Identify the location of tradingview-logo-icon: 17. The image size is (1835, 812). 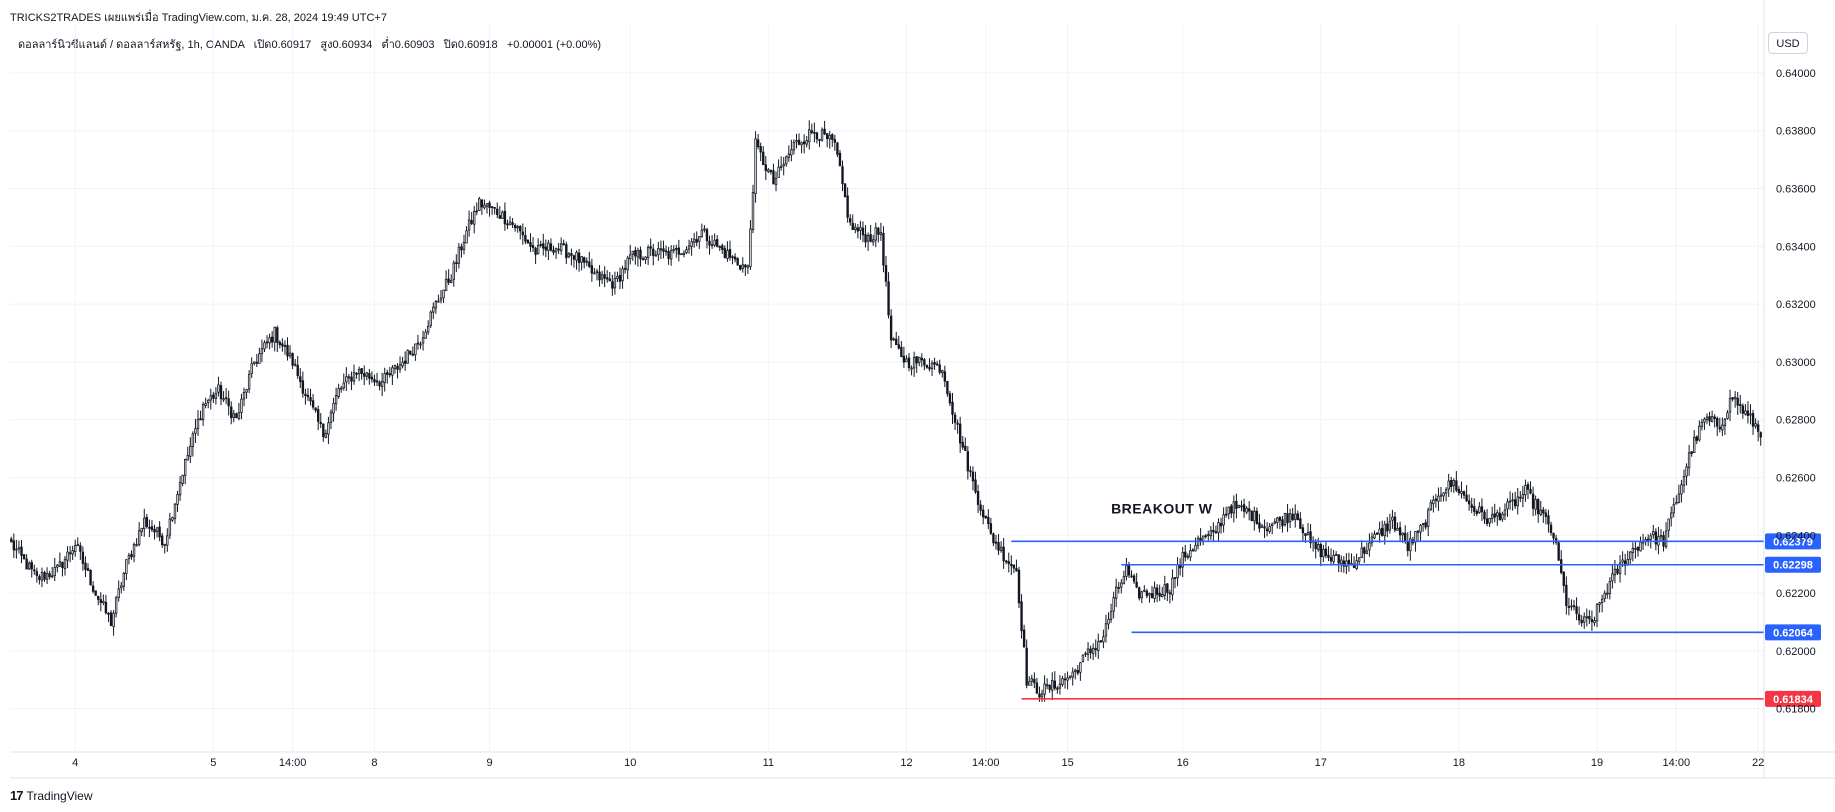
(17, 795).